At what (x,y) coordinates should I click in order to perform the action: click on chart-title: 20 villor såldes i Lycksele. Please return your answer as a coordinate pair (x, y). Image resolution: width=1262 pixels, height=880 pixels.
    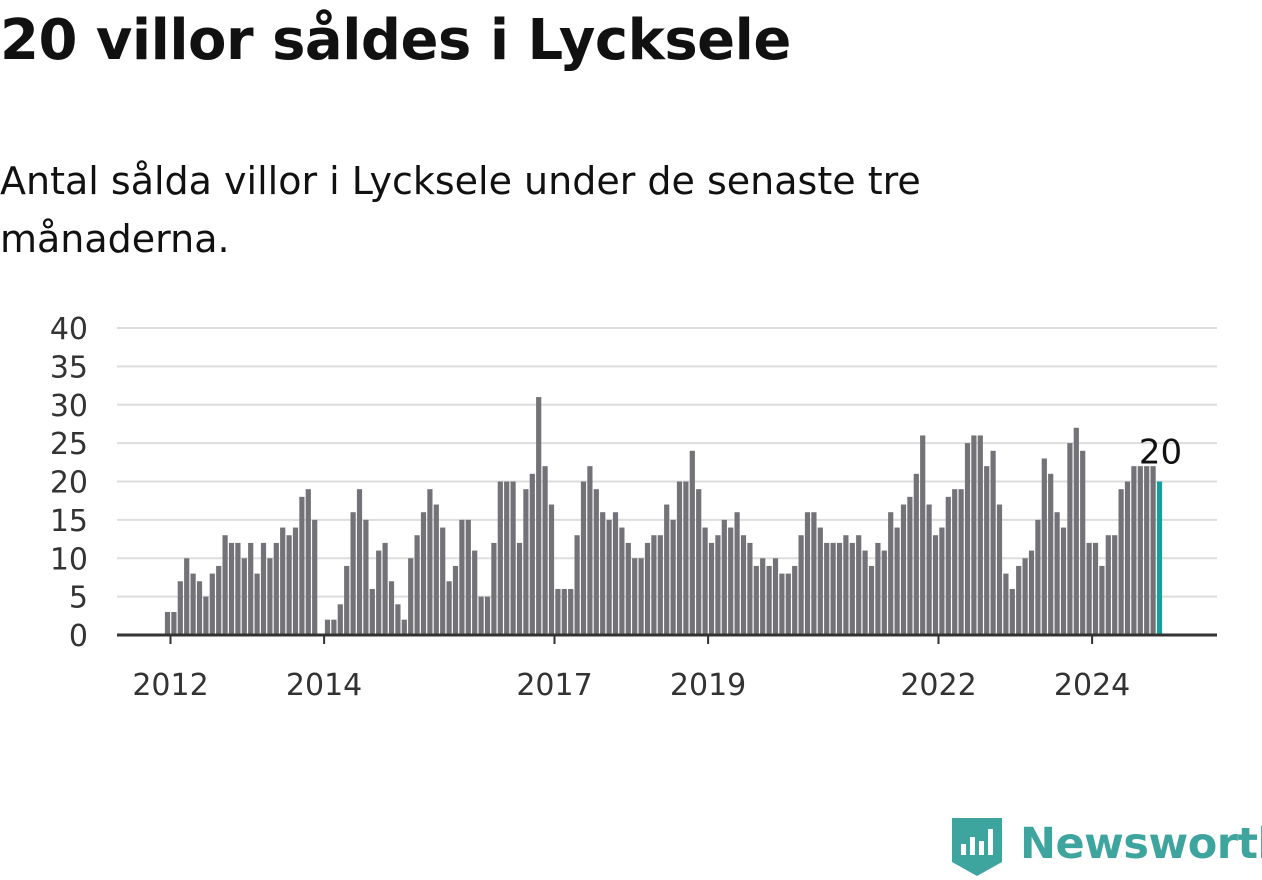
    Looking at the image, I should click on (395, 40).